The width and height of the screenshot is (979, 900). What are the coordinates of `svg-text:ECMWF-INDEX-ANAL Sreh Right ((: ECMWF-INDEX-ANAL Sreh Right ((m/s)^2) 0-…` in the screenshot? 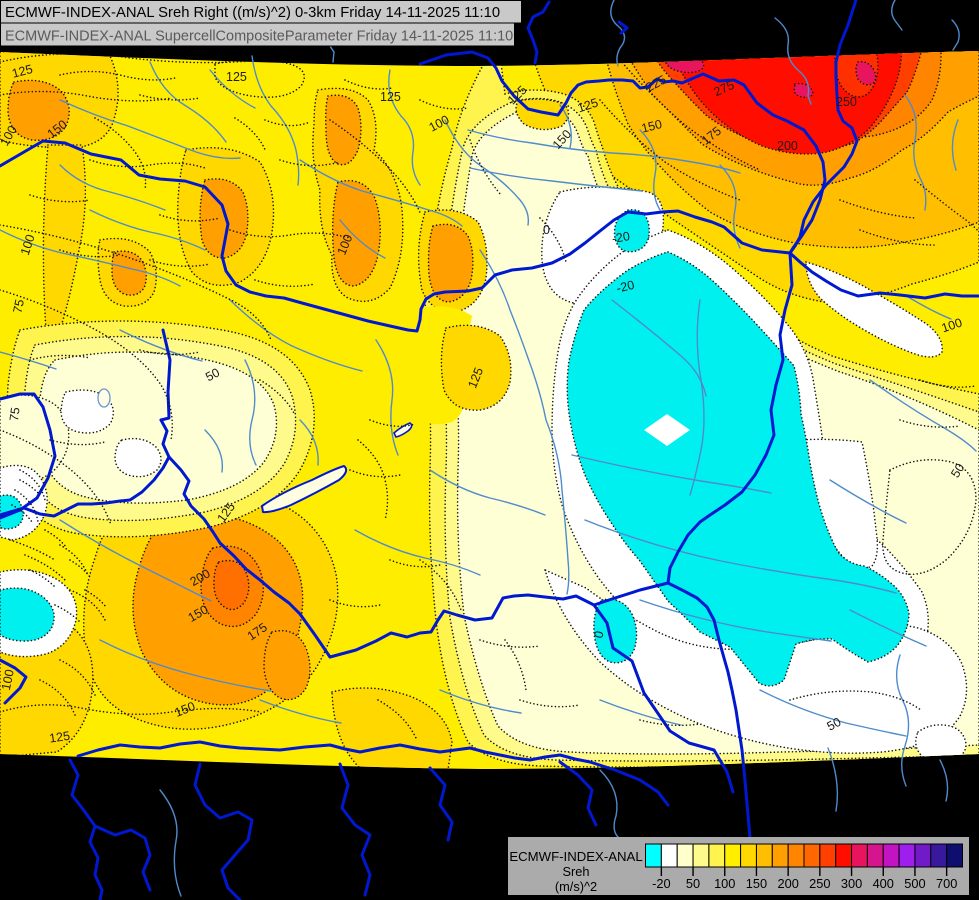 It's located at (252, 13).